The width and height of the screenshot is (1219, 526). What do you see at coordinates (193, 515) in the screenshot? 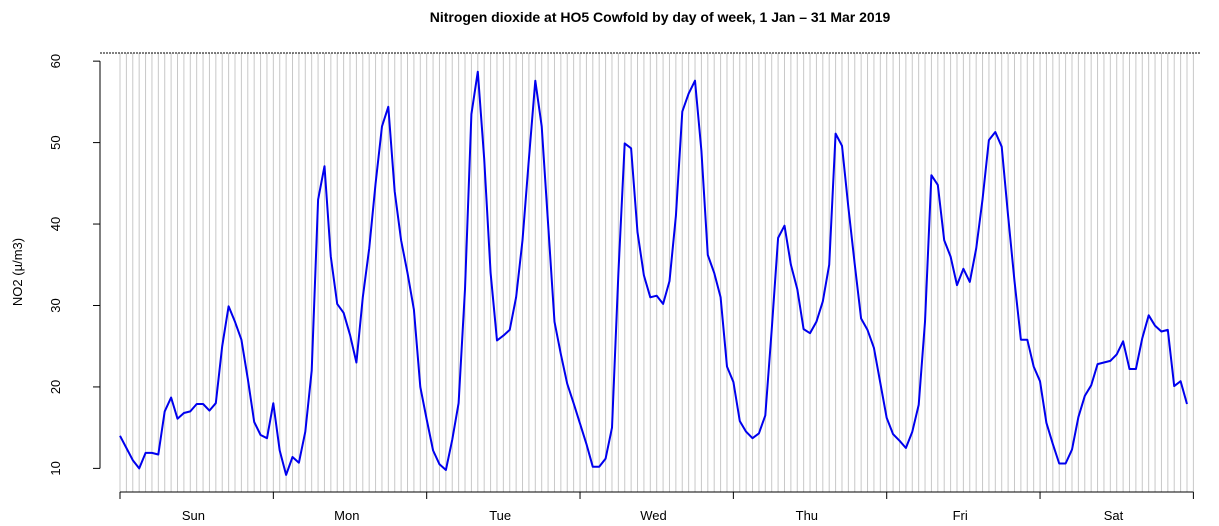
I see `x-tick-label: Sun` at bounding box center [193, 515].